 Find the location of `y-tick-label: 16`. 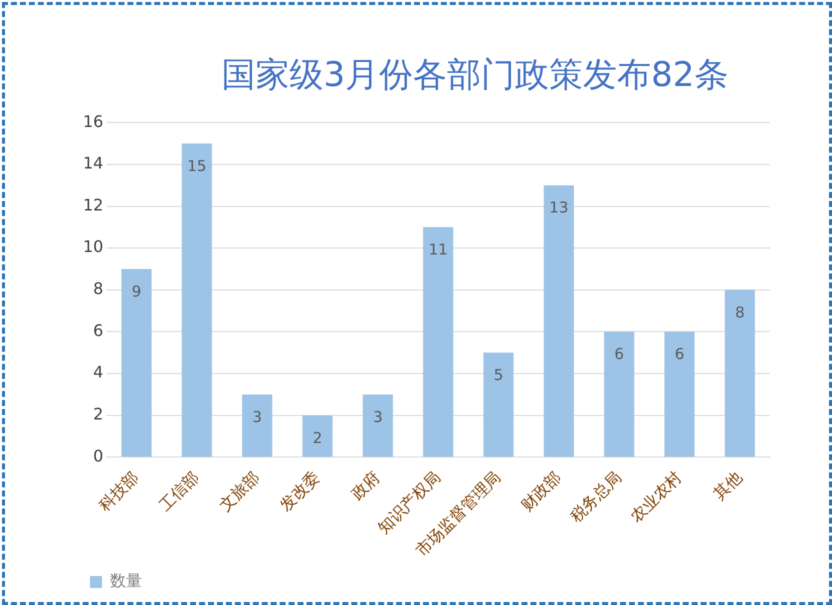

y-tick-label: 16 is located at coordinates (93, 121).